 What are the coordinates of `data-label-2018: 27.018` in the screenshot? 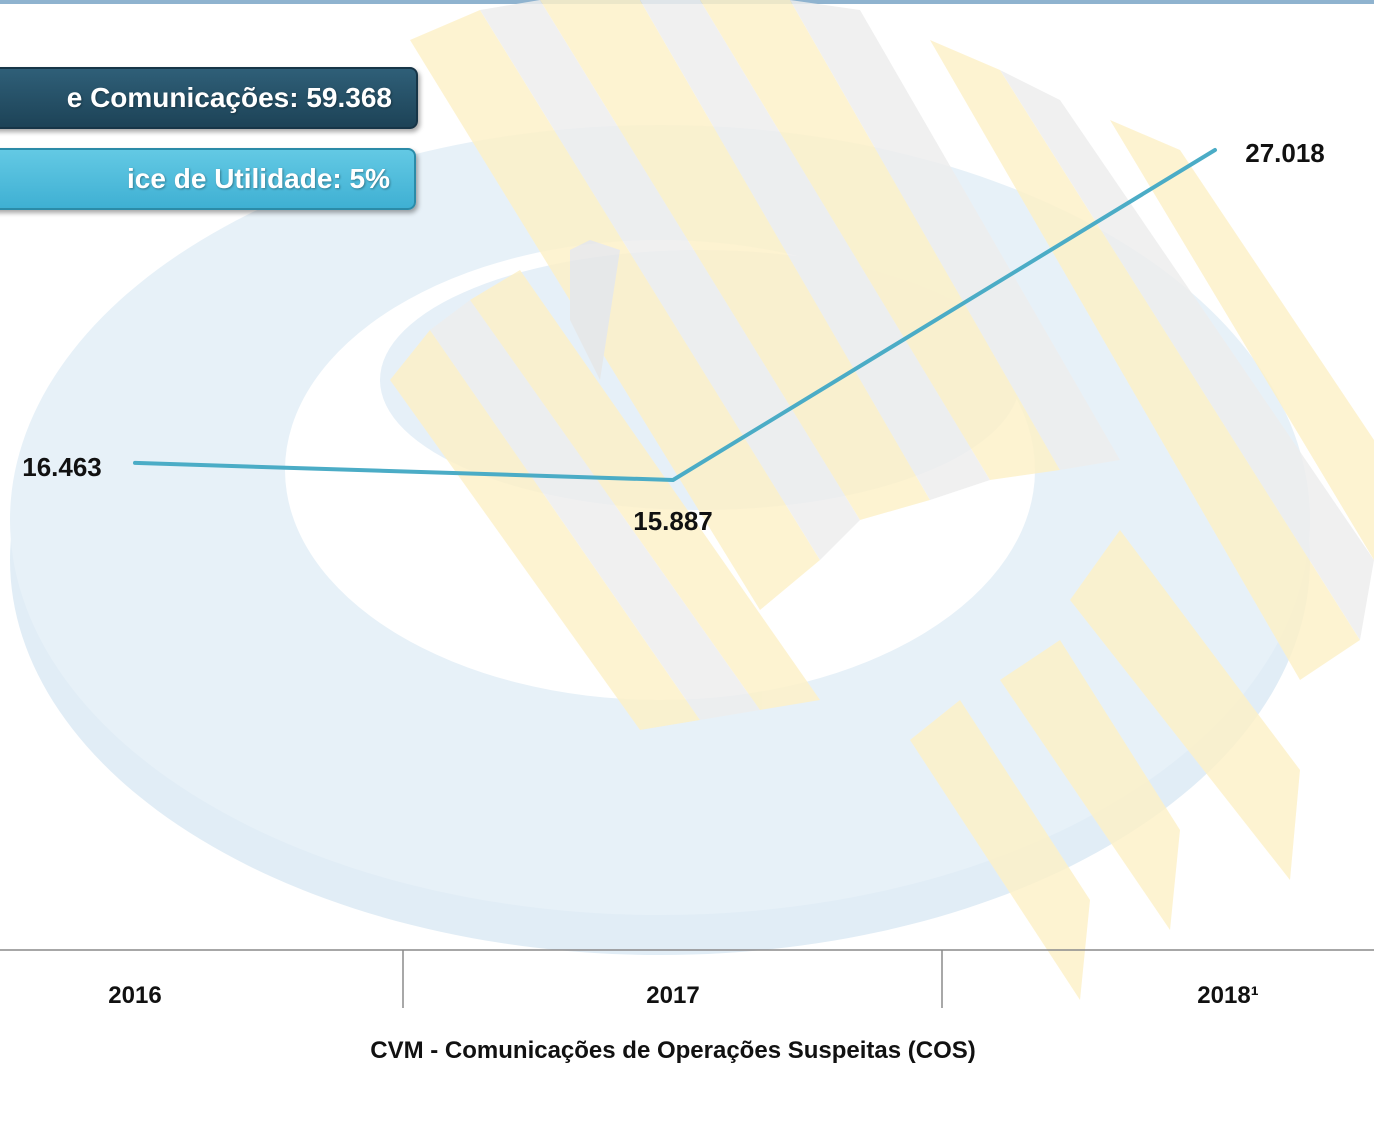 It's located at (1285, 153).